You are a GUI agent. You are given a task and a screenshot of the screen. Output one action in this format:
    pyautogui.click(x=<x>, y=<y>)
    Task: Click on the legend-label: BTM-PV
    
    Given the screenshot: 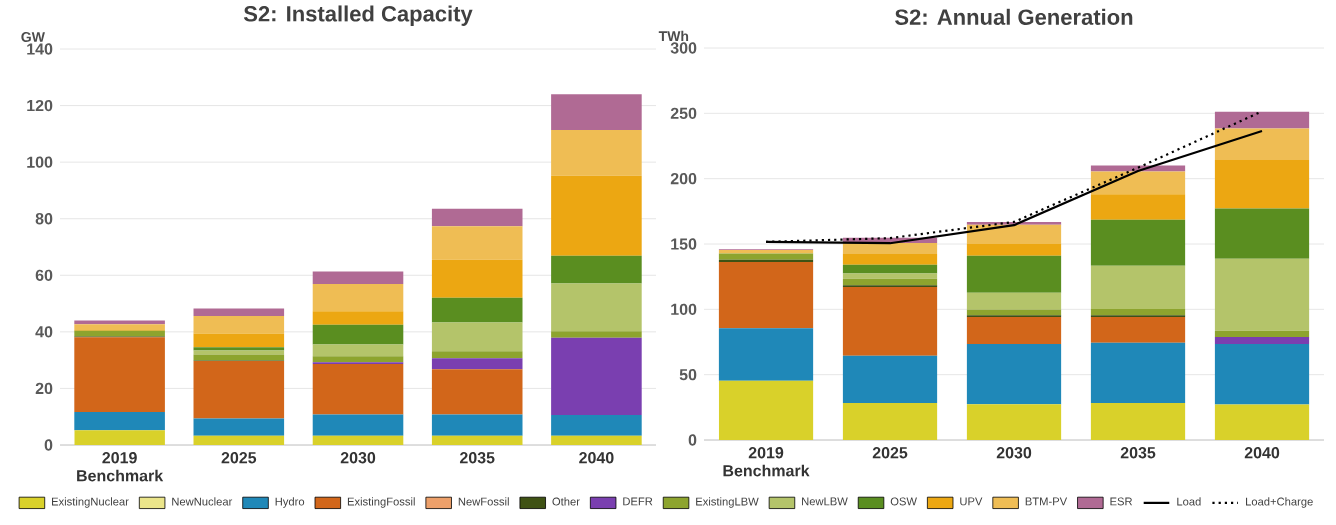 What is the action you would take?
    pyautogui.click(x=1046, y=501)
    